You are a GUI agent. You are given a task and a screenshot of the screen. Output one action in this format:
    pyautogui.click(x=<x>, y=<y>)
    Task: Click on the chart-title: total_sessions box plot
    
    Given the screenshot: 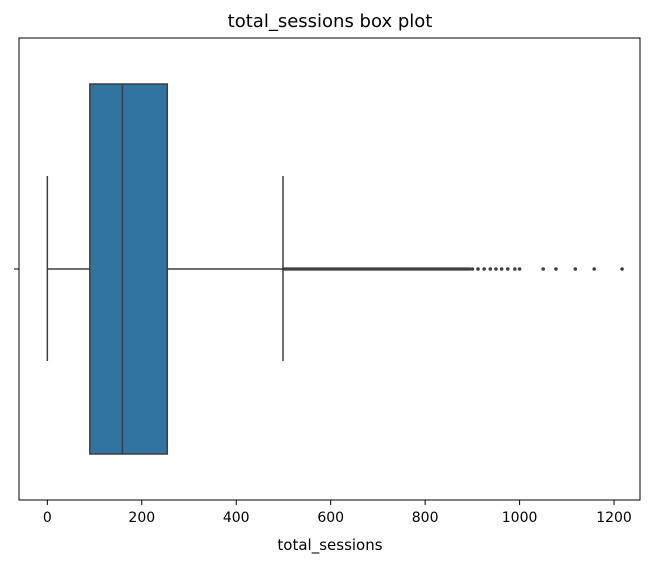 What is the action you would take?
    pyautogui.click(x=330, y=21)
    